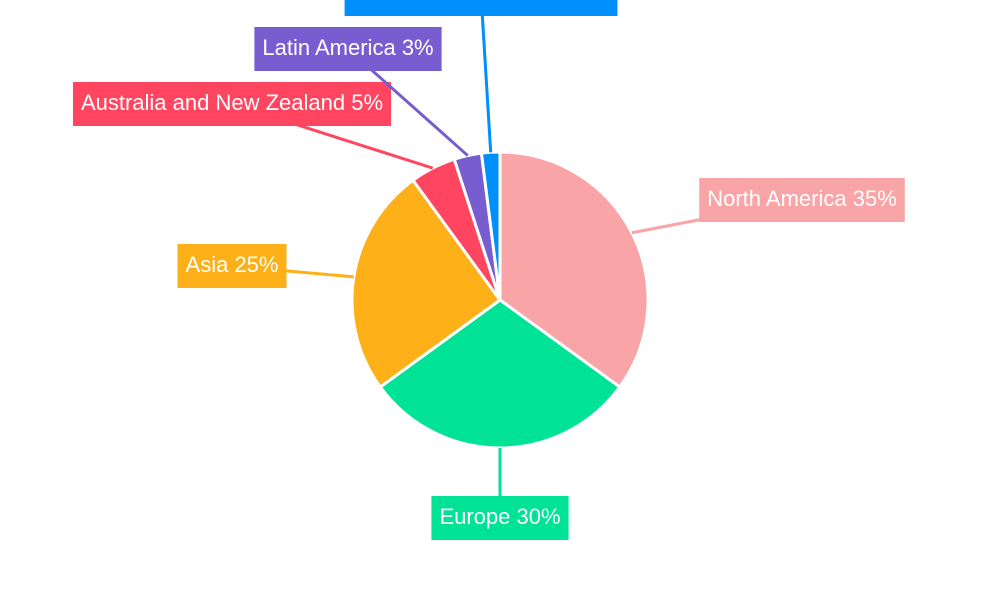 This screenshot has height=600, width=1000. What do you see at coordinates (418, 47) in the screenshot?
I see `value-label: 3%` at bounding box center [418, 47].